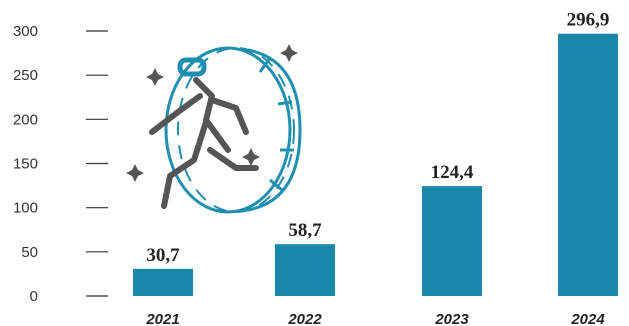 Image resolution: width=629 pixels, height=326 pixels. Describe the element at coordinates (25, 164) in the screenshot. I see `y-tick-label: 150` at that location.